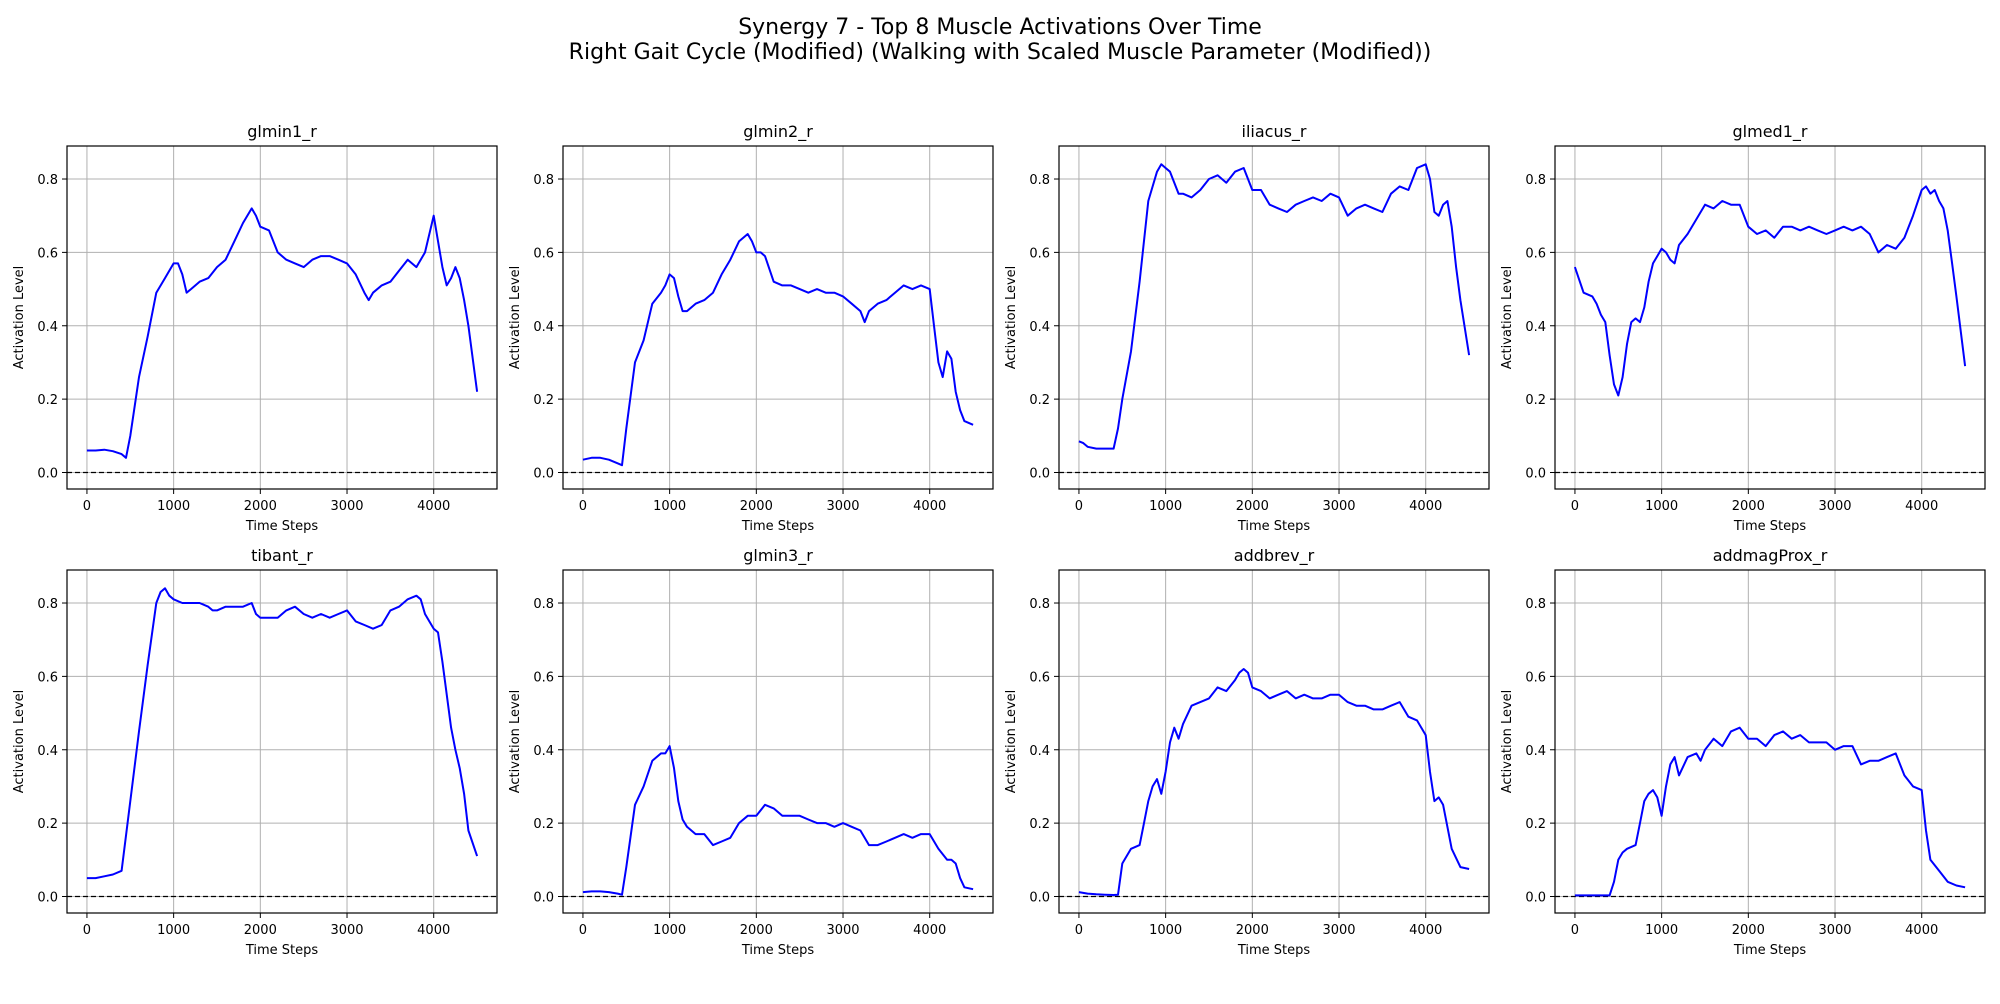 The height and width of the screenshot is (1004, 2000). Describe the element at coordinates (282, 556) in the screenshot. I see `subplot-title: tibant_r` at that location.